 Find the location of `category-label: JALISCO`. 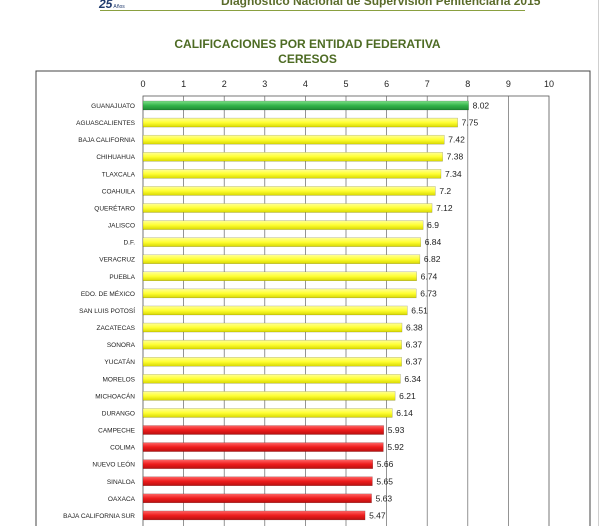

category-label: JALISCO is located at coordinates (121, 226).